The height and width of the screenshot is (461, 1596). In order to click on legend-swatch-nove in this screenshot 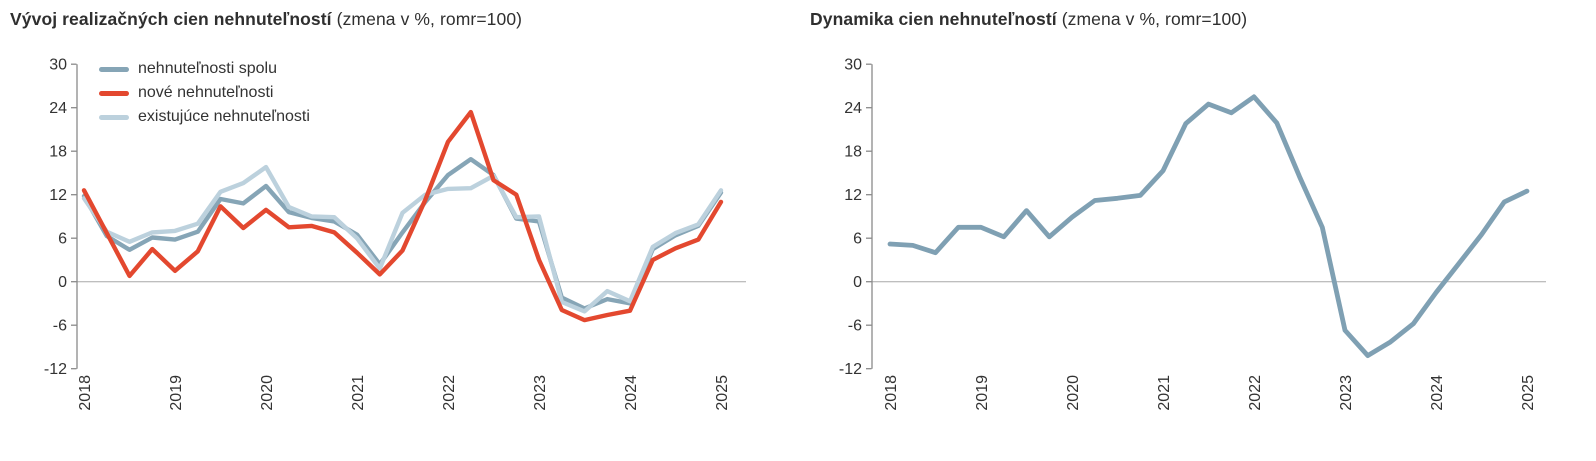, I will do `click(114, 93)`.